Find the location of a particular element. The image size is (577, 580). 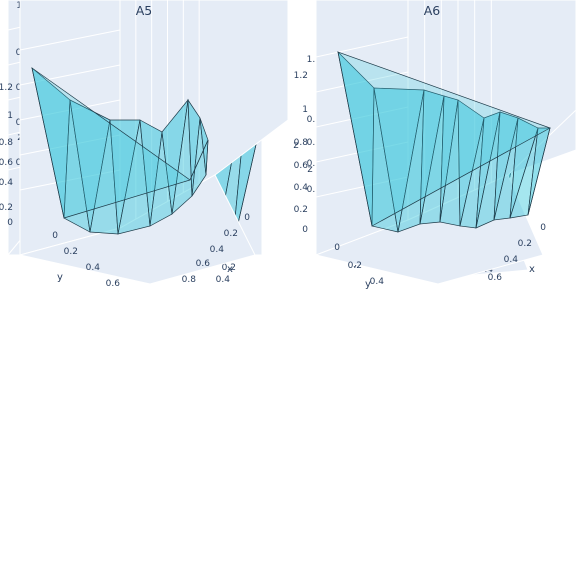

x-tick-label: 0.8 is located at coordinates (189, 280).